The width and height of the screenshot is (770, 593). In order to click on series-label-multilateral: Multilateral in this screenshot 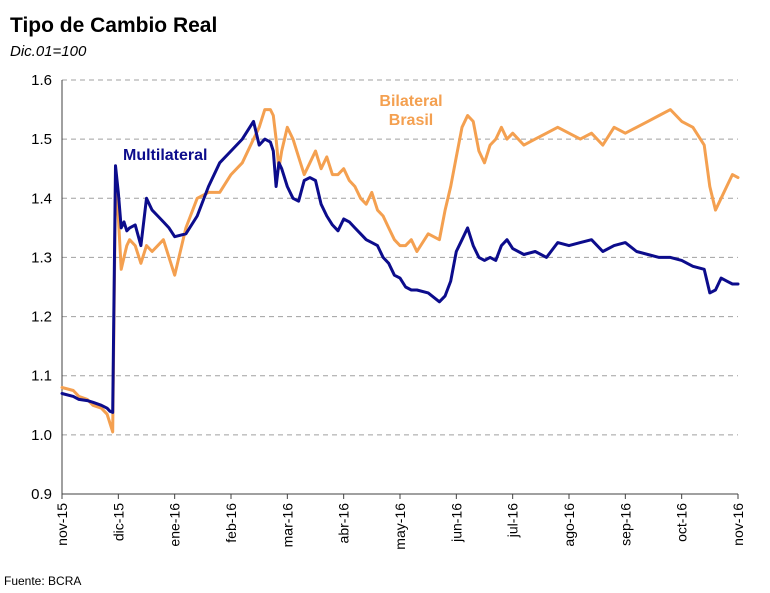, I will do `click(165, 155)`.